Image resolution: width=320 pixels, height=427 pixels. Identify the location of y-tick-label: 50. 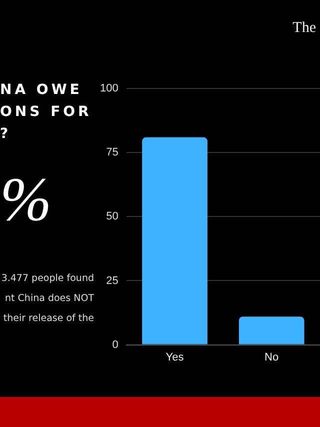
(112, 216).